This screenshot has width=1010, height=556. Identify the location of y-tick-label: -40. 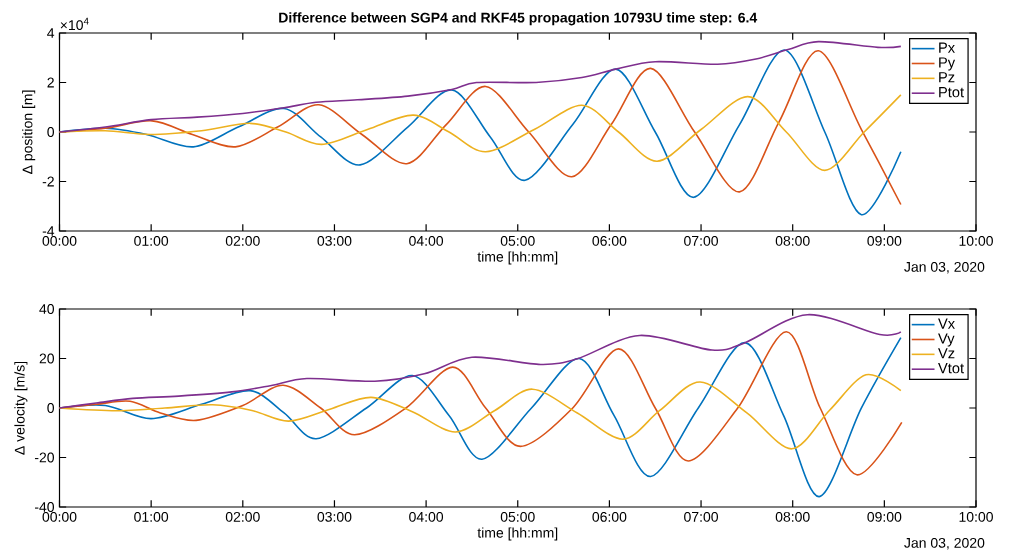
(44, 507).